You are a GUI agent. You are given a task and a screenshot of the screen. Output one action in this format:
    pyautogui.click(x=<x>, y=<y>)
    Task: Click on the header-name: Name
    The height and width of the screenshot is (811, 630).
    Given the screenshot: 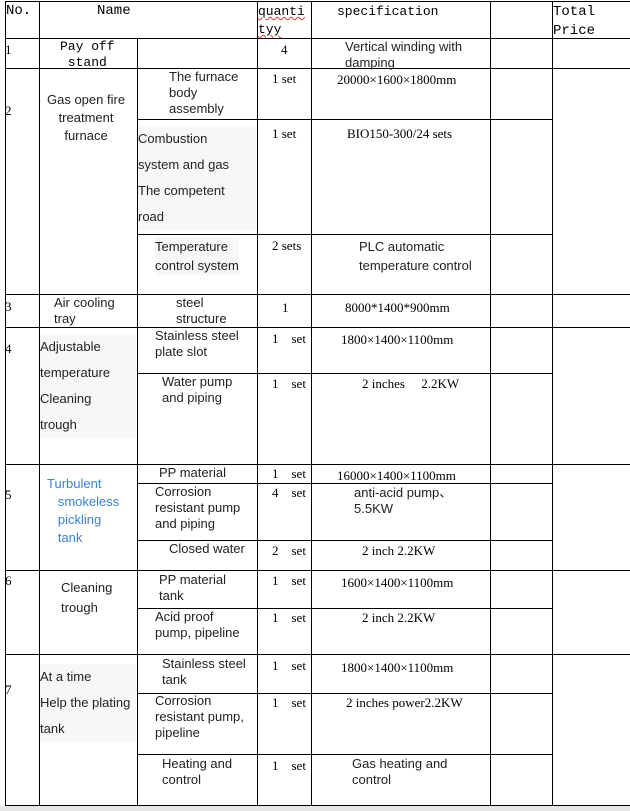 What is the action you would take?
    pyautogui.click(x=114, y=11)
    